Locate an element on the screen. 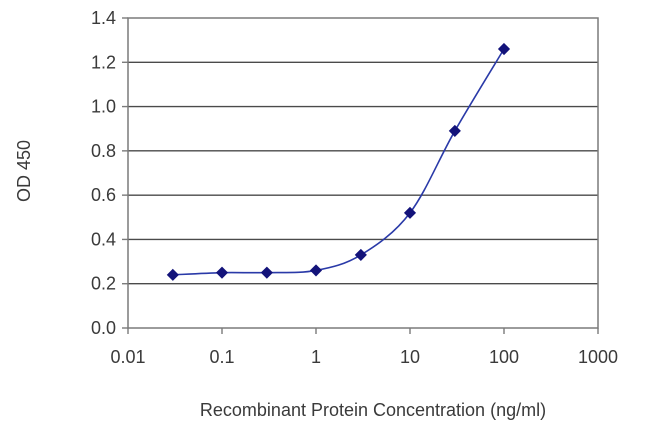 Image resolution: width=650 pixels, height=434 pixels. x-tick-label-1: 0.1 is located at coordinates (221, 357).